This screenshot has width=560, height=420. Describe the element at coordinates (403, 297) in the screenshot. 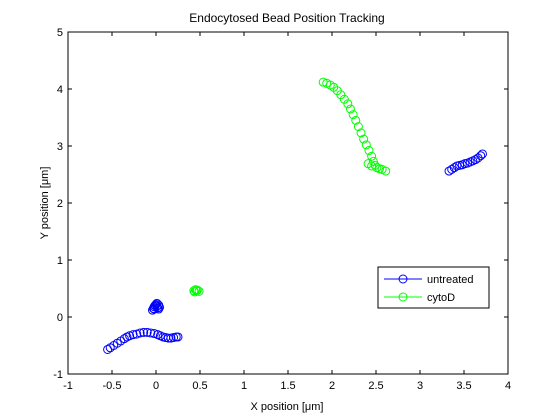

I see `legend-marker-cytoD` at that location.